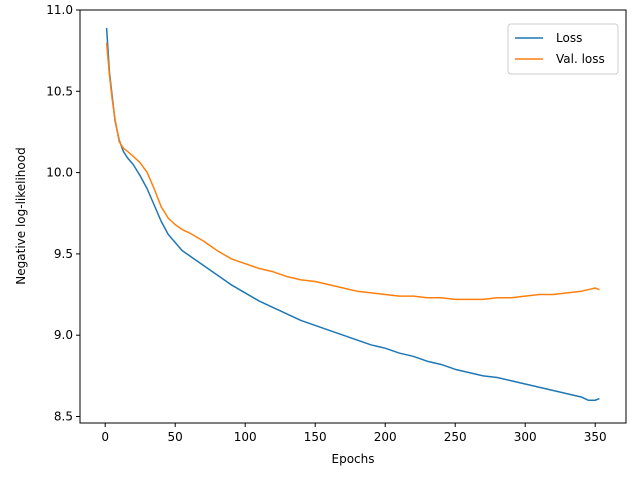 The height and width of the screenshot is (484, 640). What do you see at coordinates (455, 437) in the screenshot?
I see `x-tick-label: 250` at bounding box center [455, 437].